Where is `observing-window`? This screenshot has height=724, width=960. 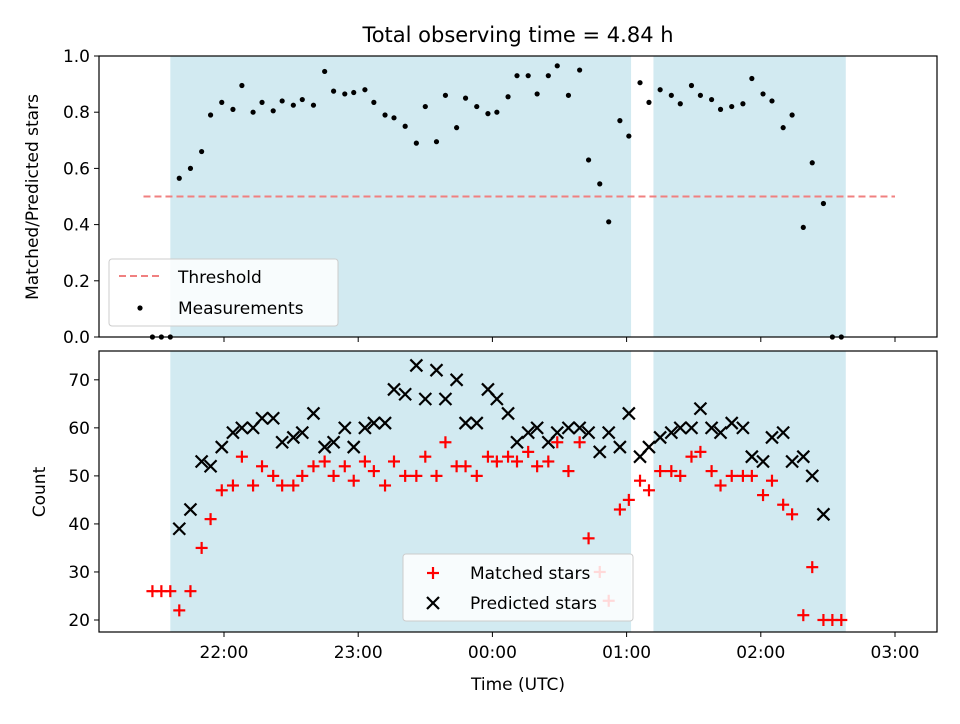
observing-window is located at coordinates (749, 491).